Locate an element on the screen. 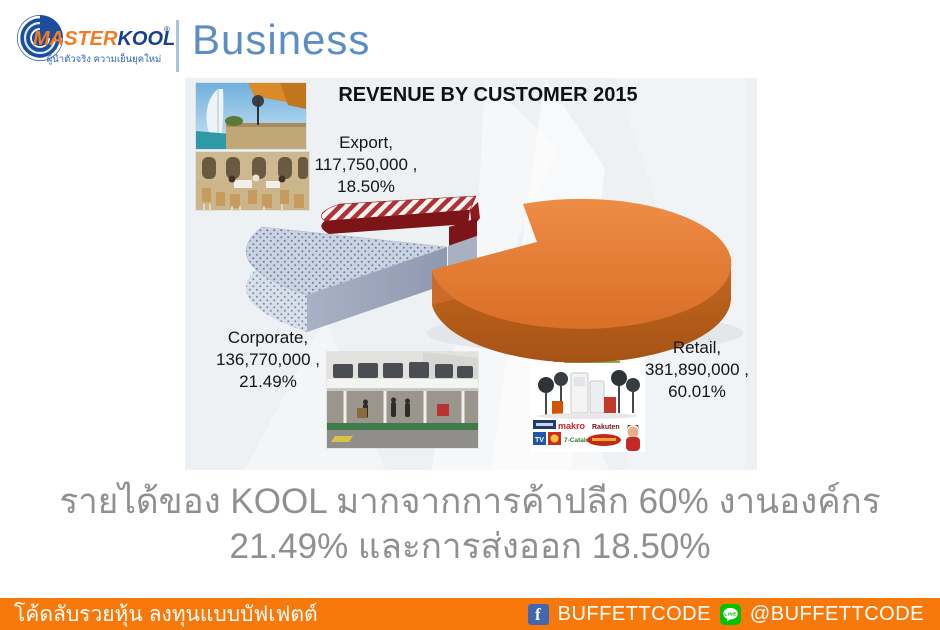 This screenshot has width=940, height=630. label-corporate-value: 136,770,000 , is located at coordinates (268, 359).